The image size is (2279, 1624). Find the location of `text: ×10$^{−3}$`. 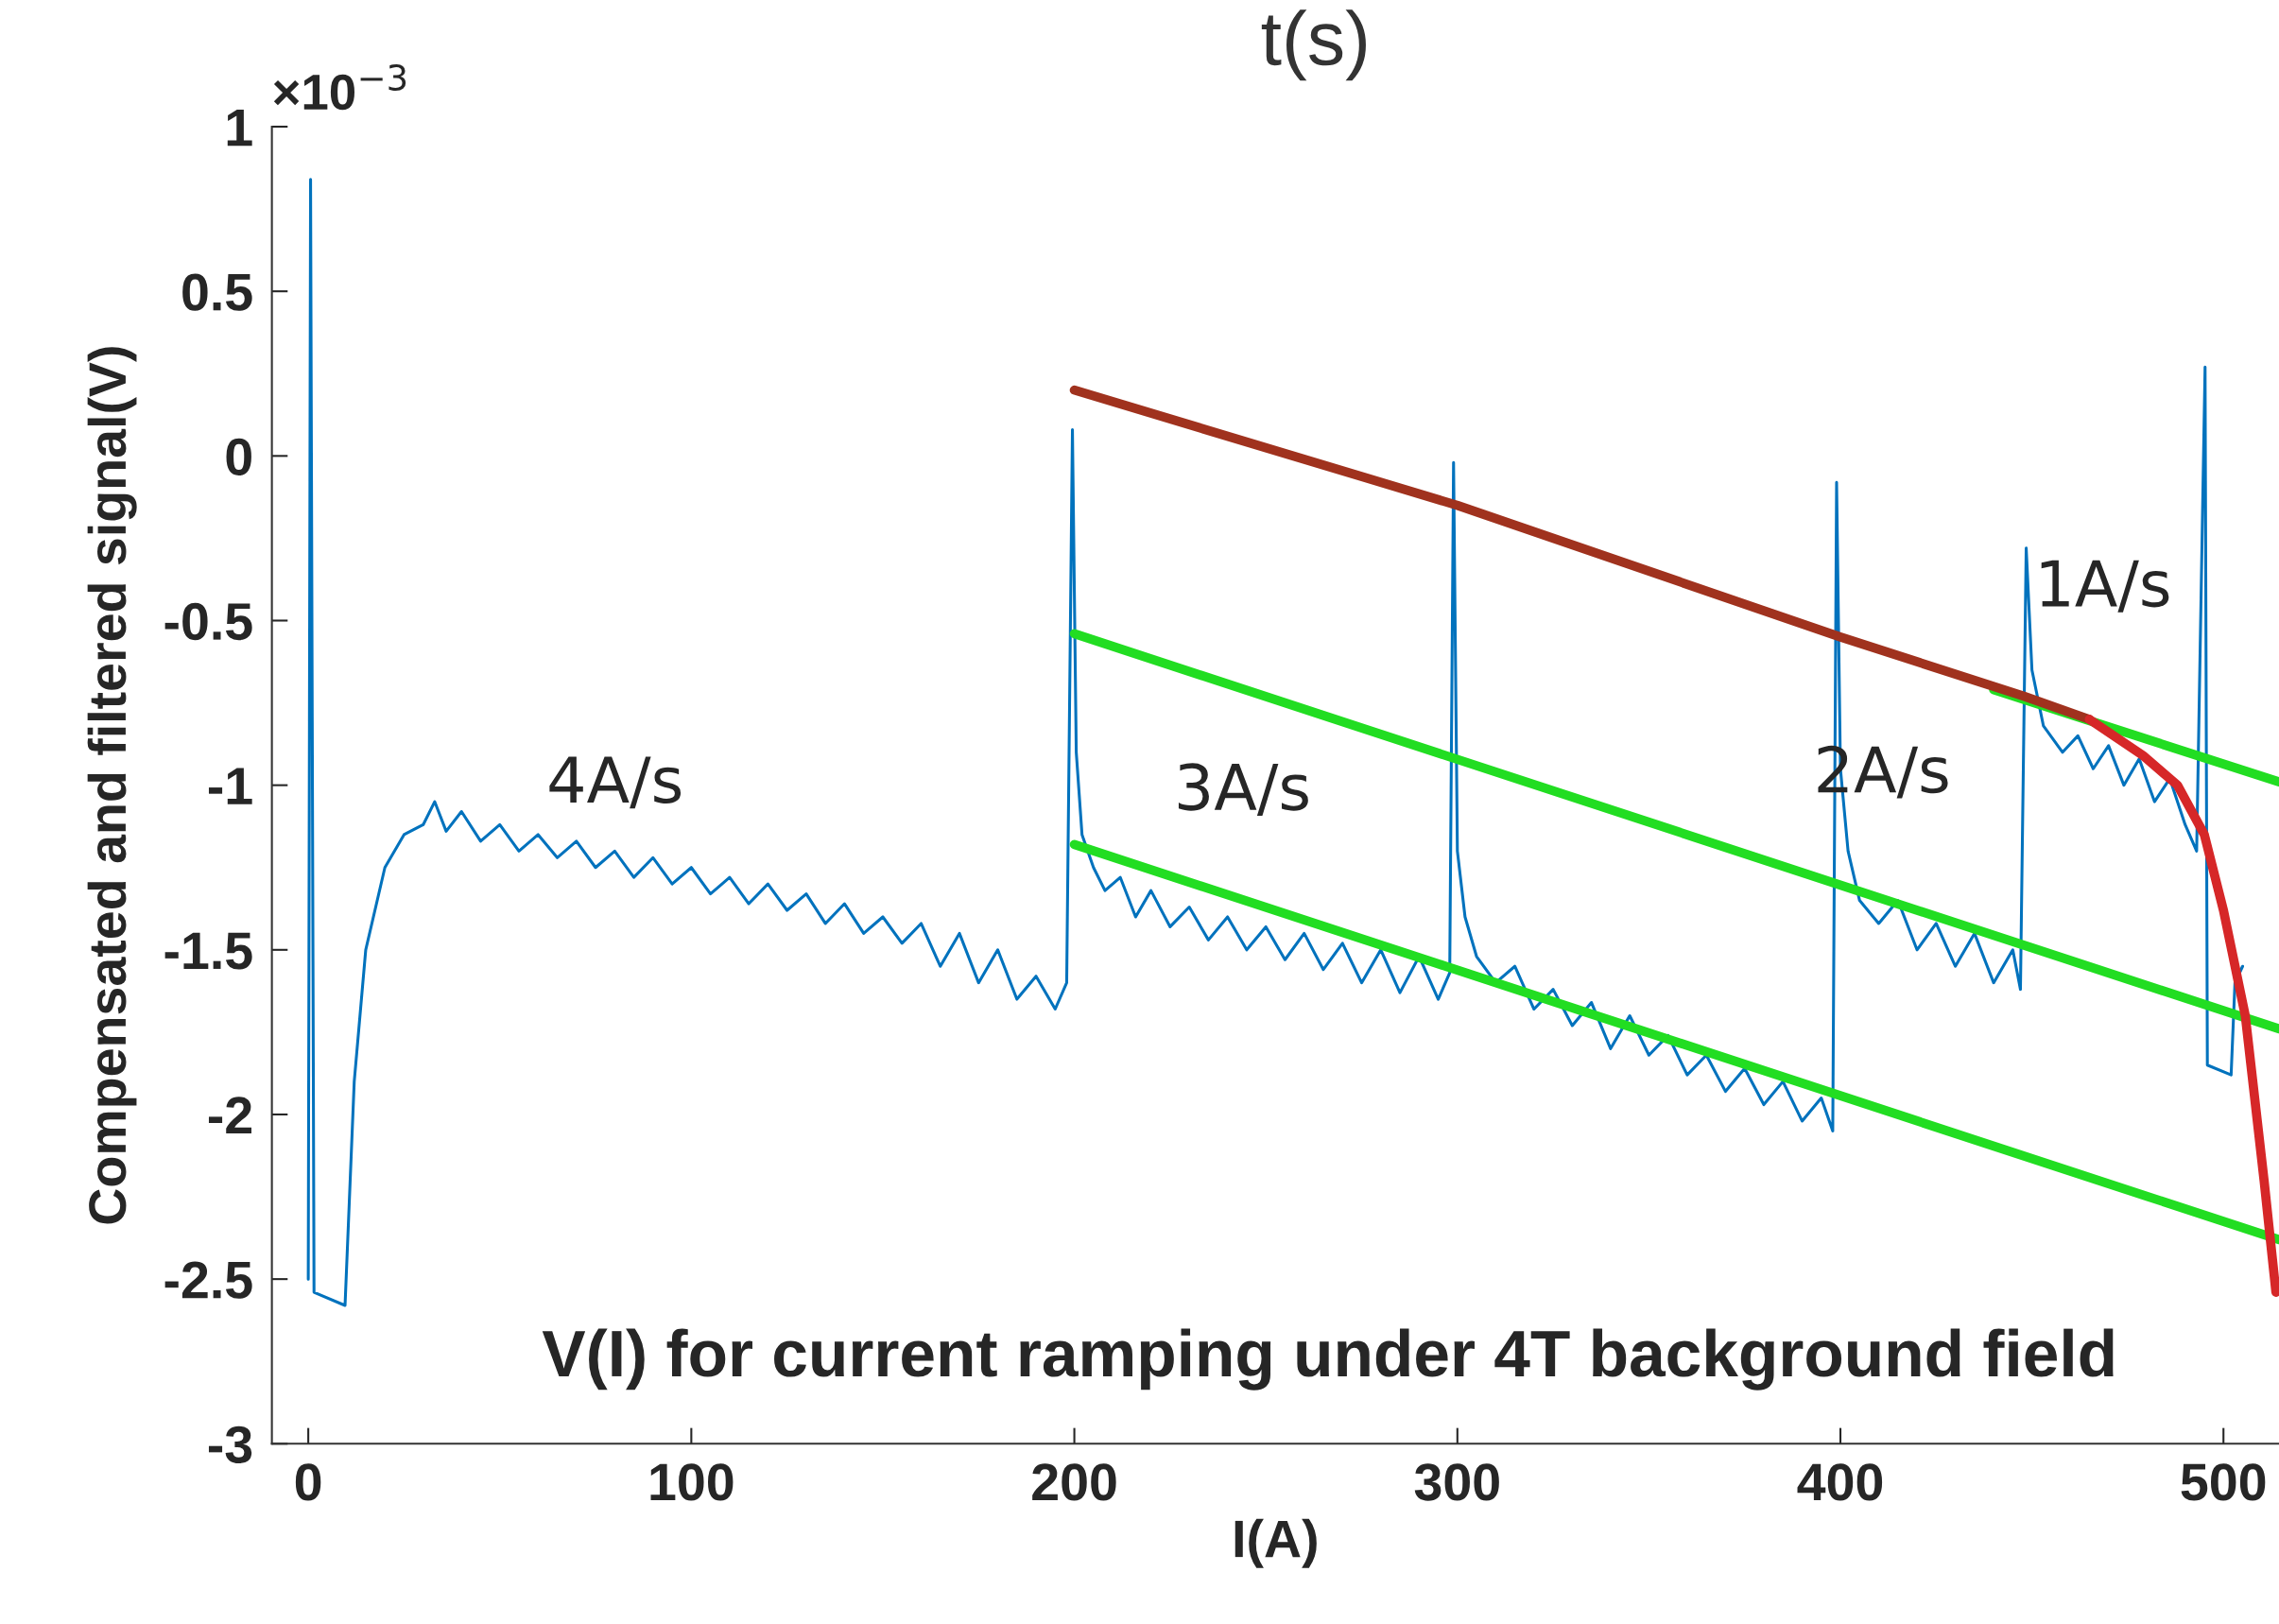

text: ×10$^{−3}$ is located at coordinates (339, 87).